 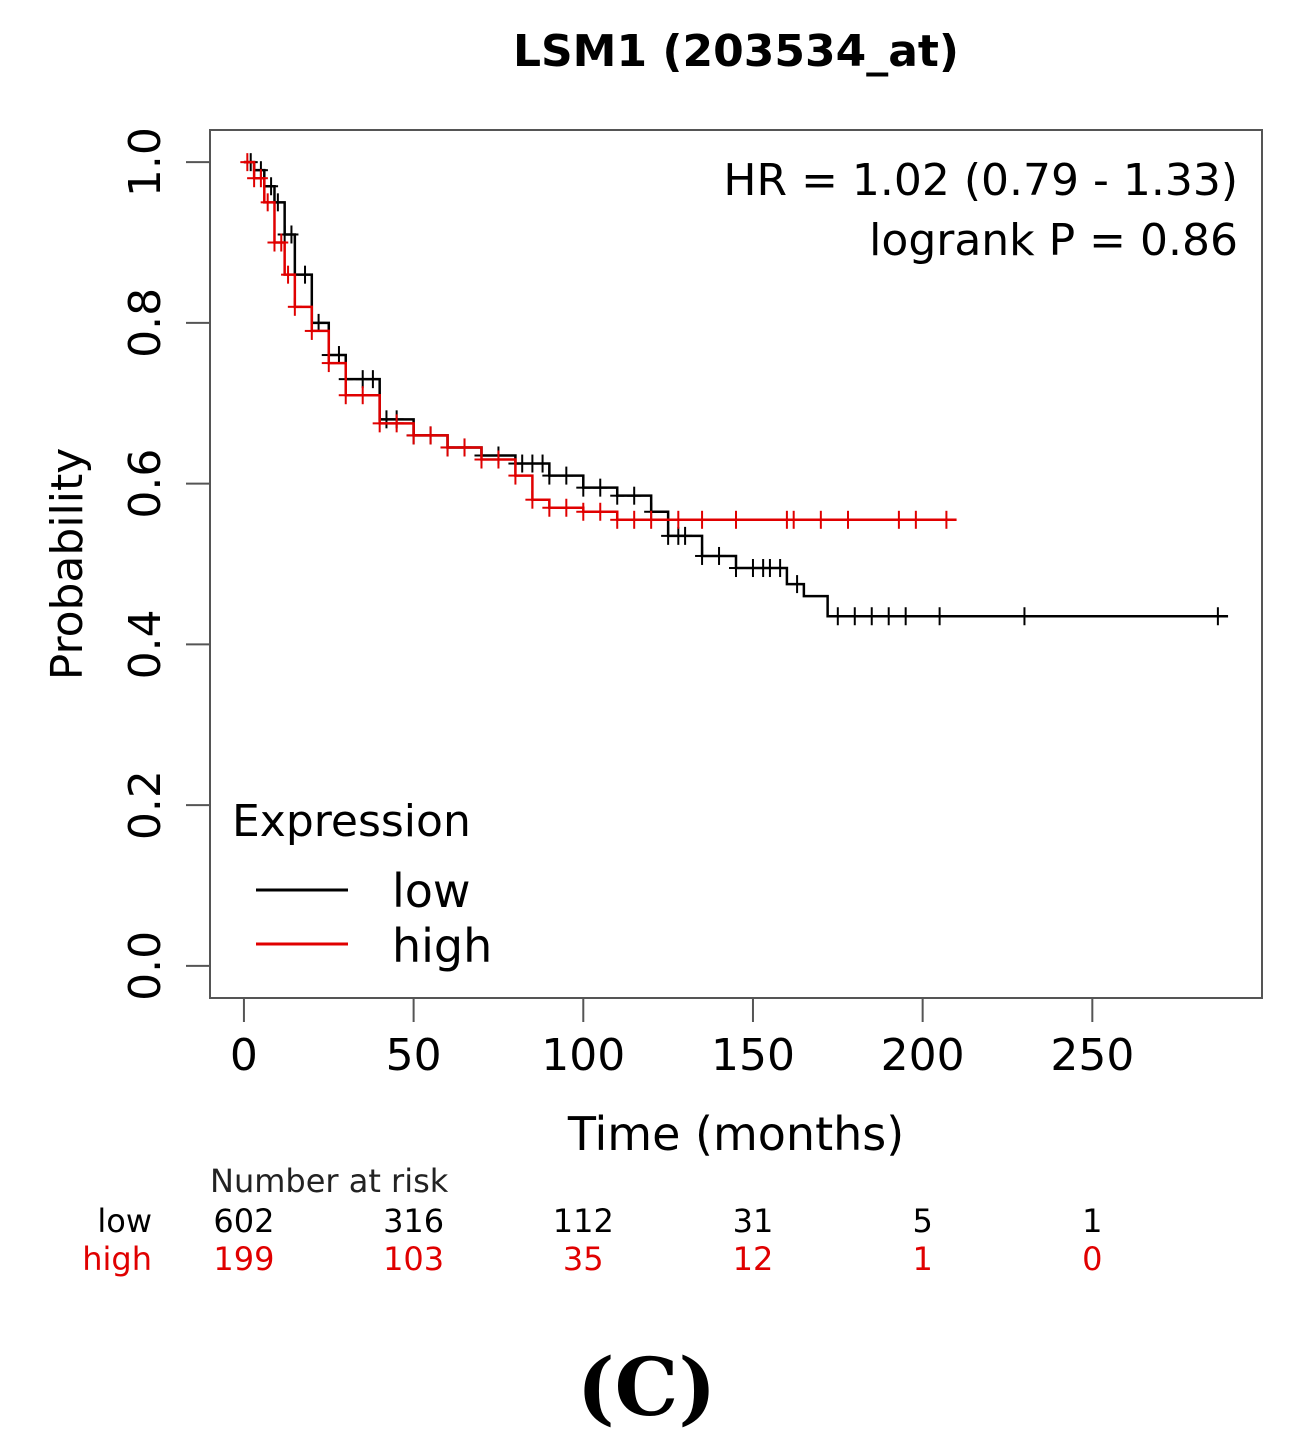 I want to click on y-axis: 0.0 0.2 0.4 0.6 0.8 1.0, so click(x=165, y=564).